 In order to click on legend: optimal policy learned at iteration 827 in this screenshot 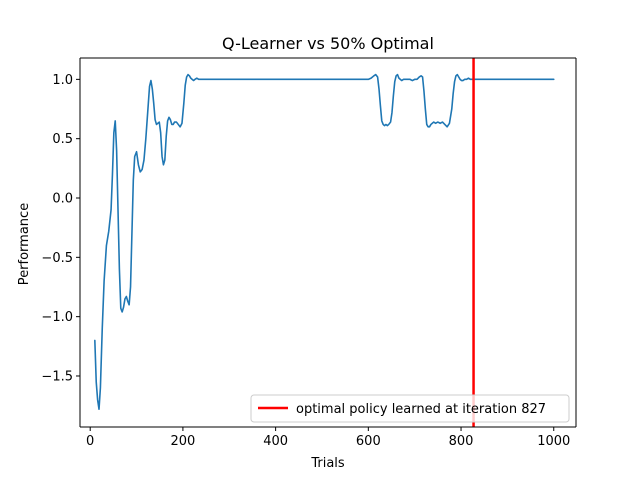, I will do `click(410, 408)`.